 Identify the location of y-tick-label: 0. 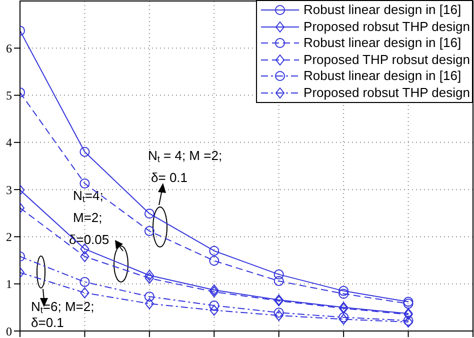
(9, 331).